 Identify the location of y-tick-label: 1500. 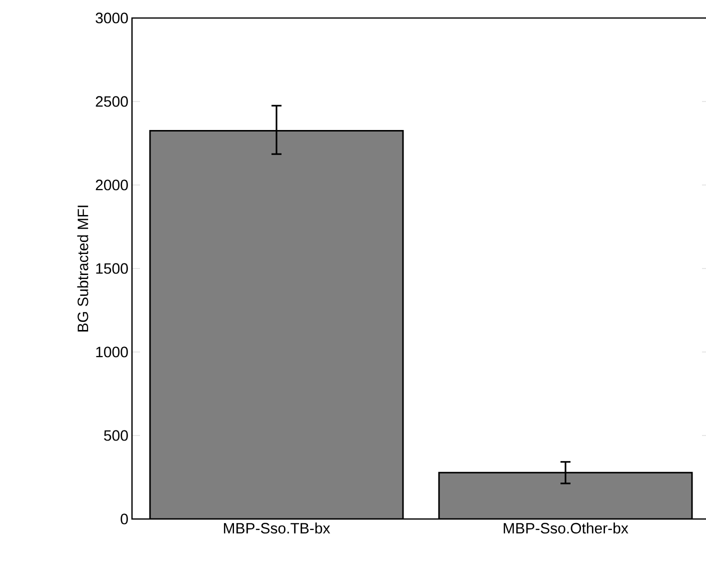
(112, 268).